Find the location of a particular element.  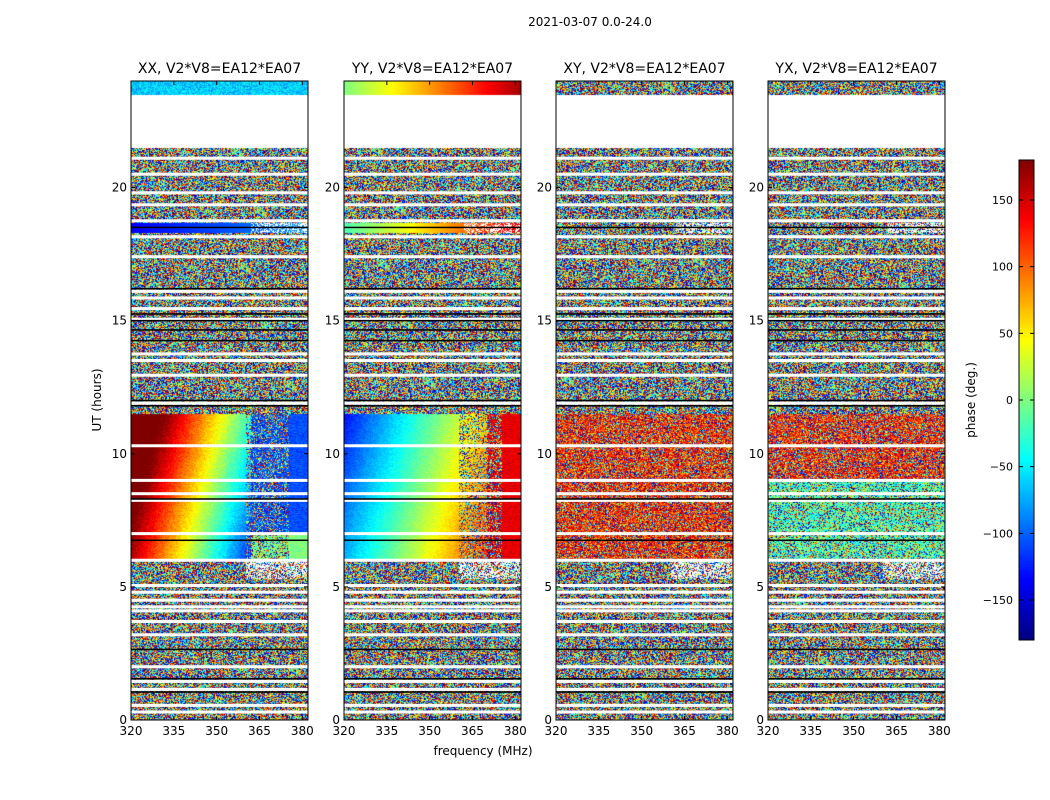

panel-title-xy: XY, V2*V8=EA12*EA07 is located at coordinates (644, 69).